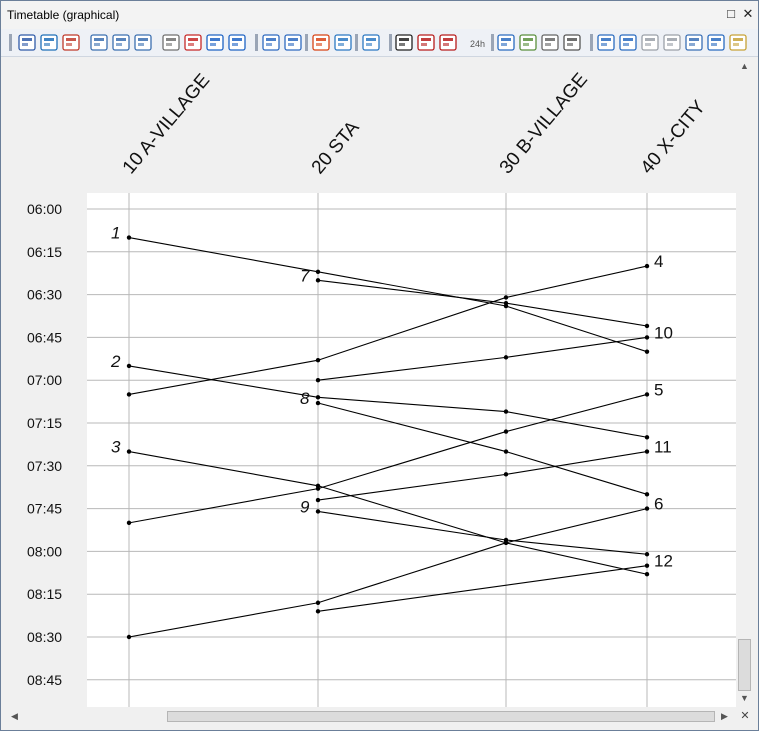 Image resolution: width=759 pixels, height=731 pixels. I want to click on corner-close-icon: ✕, so click(745, 716).